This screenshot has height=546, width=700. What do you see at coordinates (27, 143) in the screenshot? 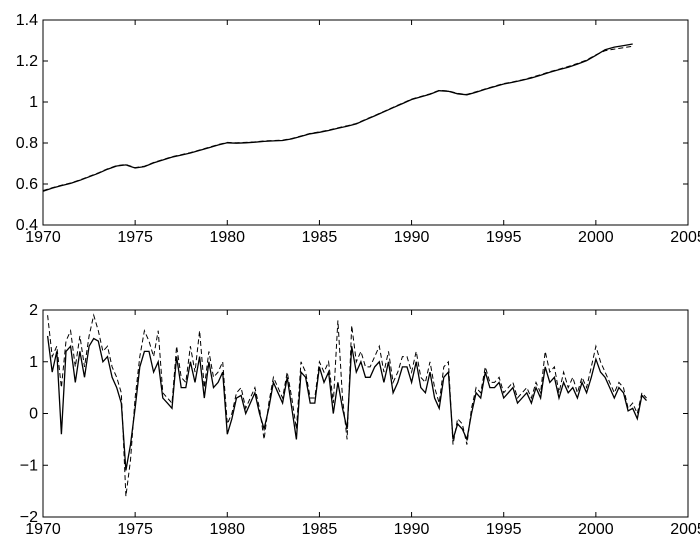
I see `y-tick-label: 0.8` at bounding box center [27, 143].